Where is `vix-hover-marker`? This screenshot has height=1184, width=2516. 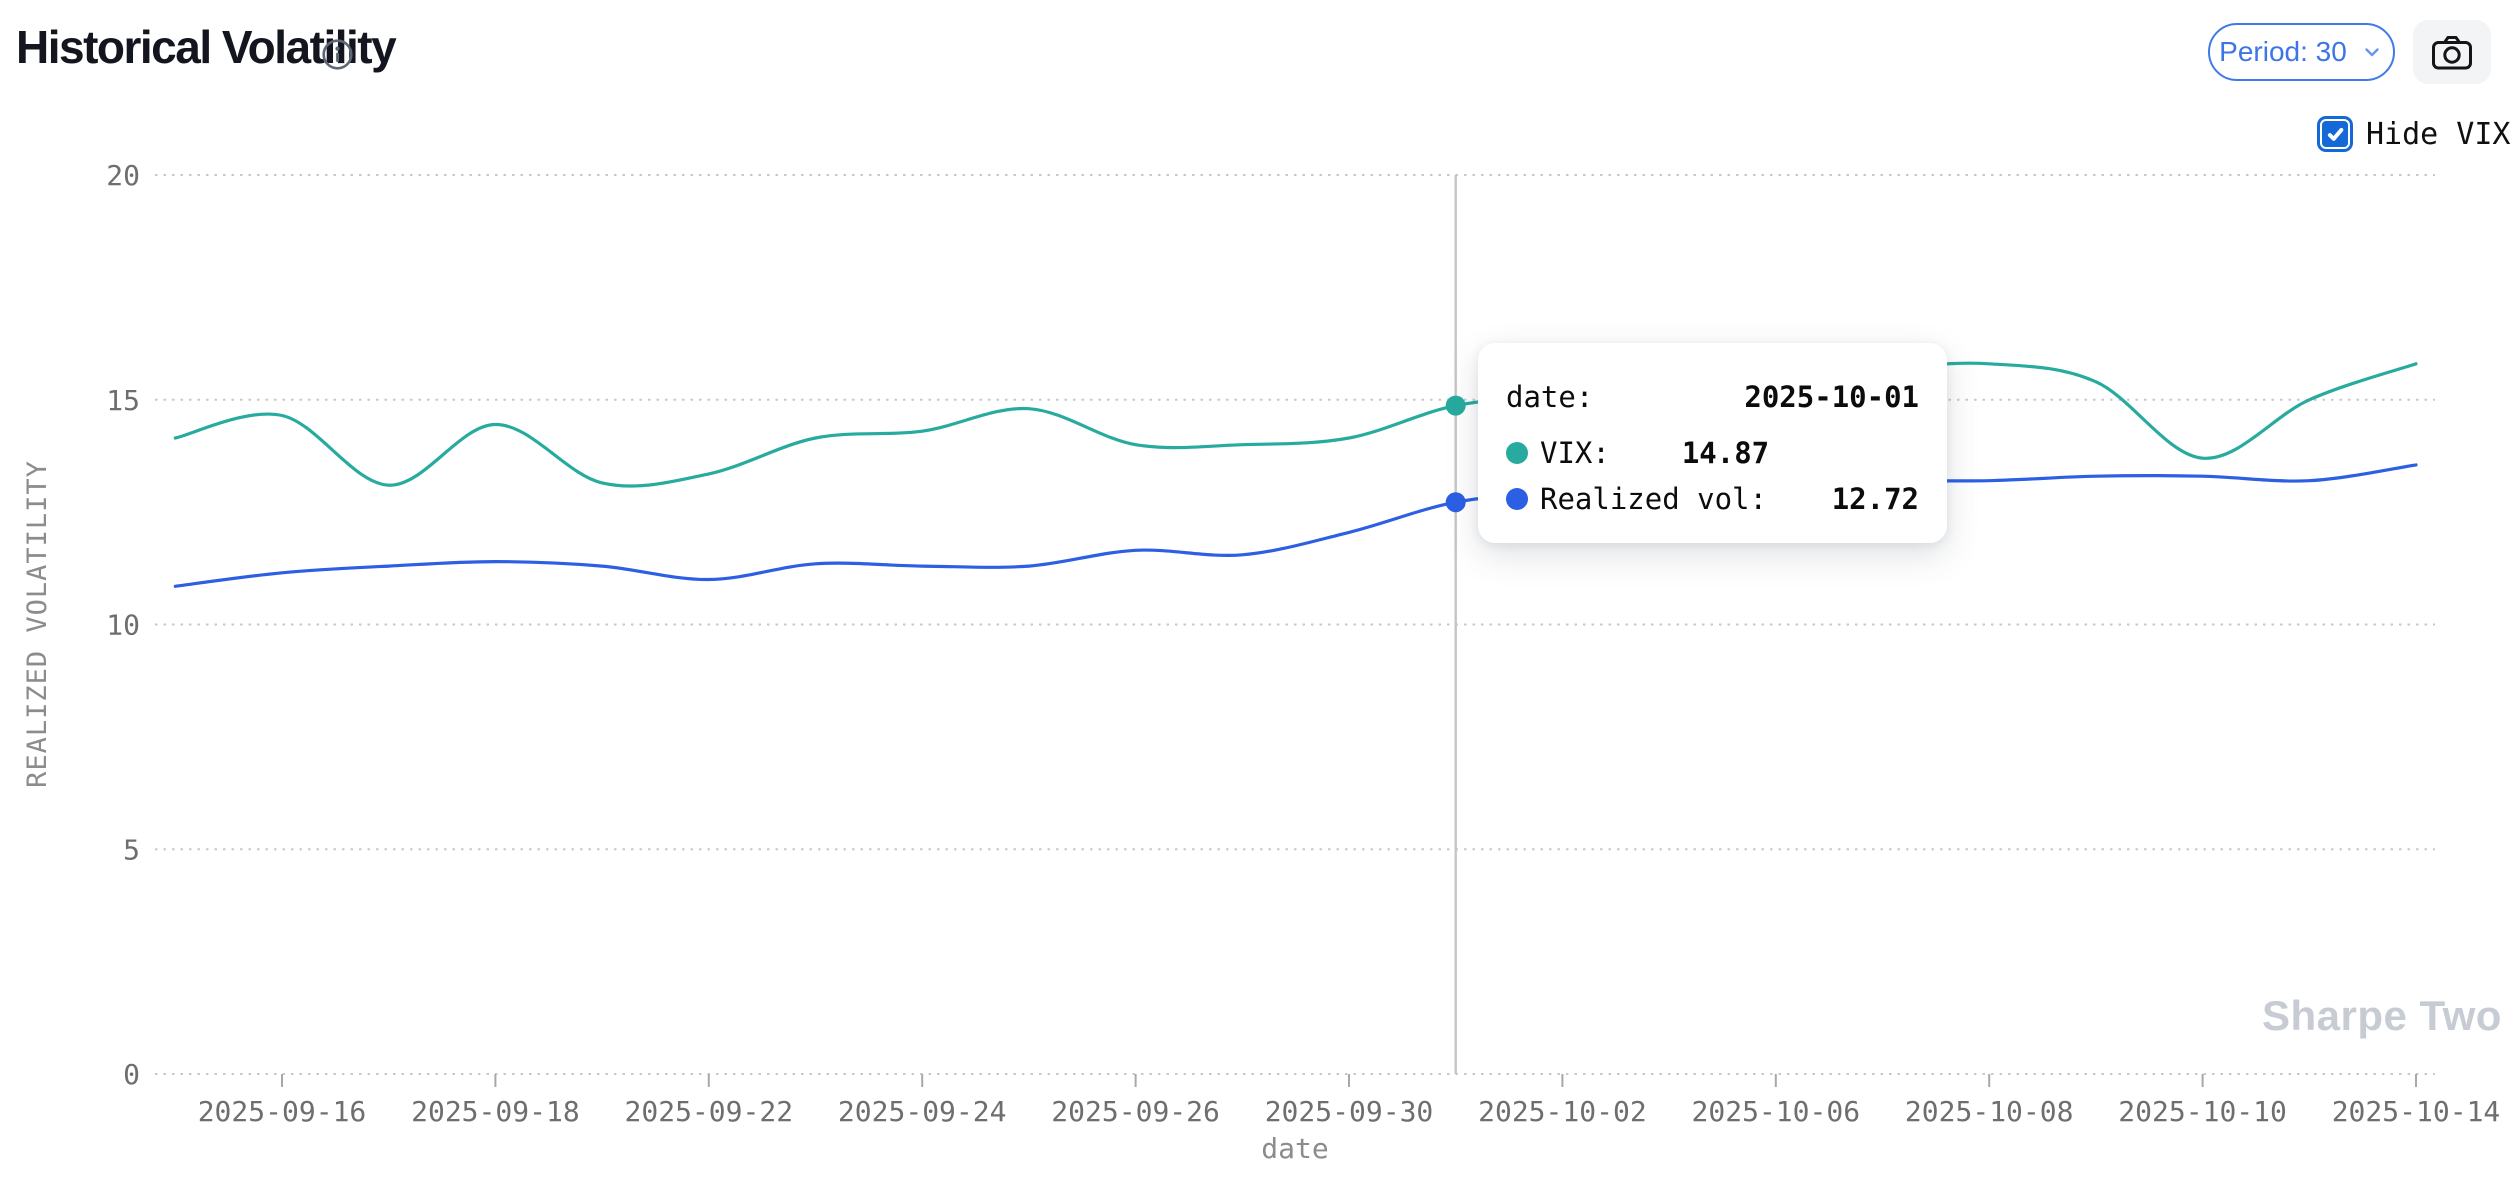
vix-hover-marker is located at coordinates (1455, 405).